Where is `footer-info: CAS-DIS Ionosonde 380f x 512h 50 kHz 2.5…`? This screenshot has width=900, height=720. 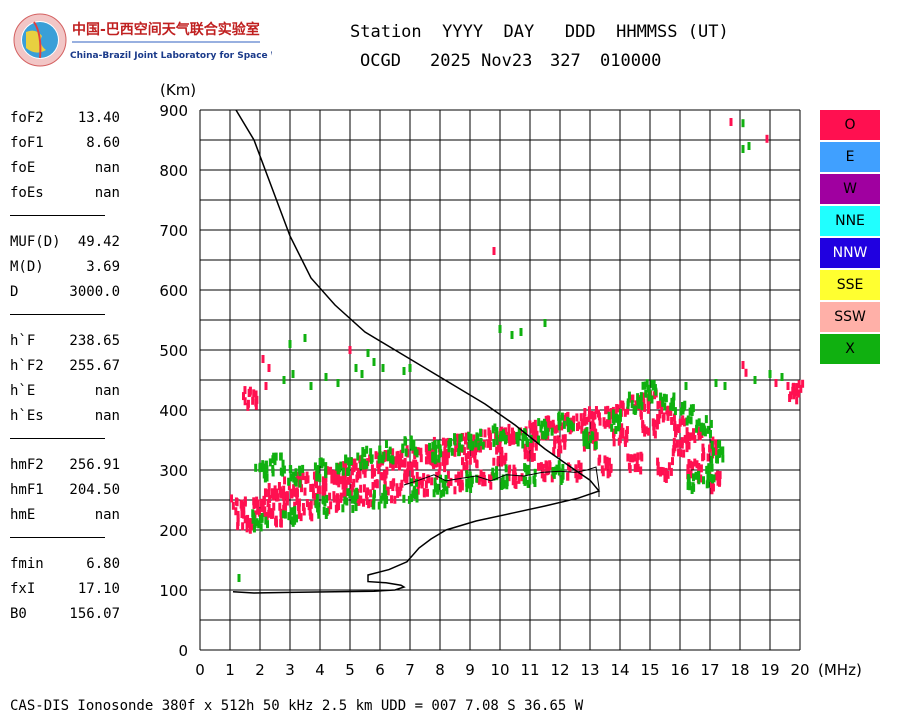
footer-info: CAS-DIS Ionosonde 380f x 512h 50 kHz 2.5… is located at coordinates (297, 706).